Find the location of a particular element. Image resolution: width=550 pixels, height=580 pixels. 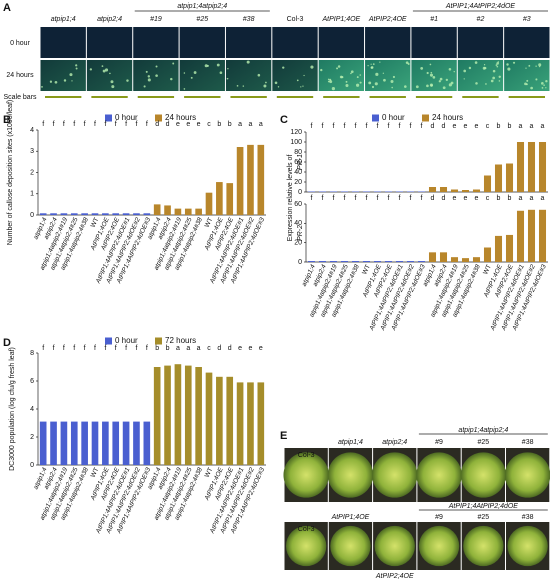

y-tick-label: 4 is located at coordinates (32, 409).